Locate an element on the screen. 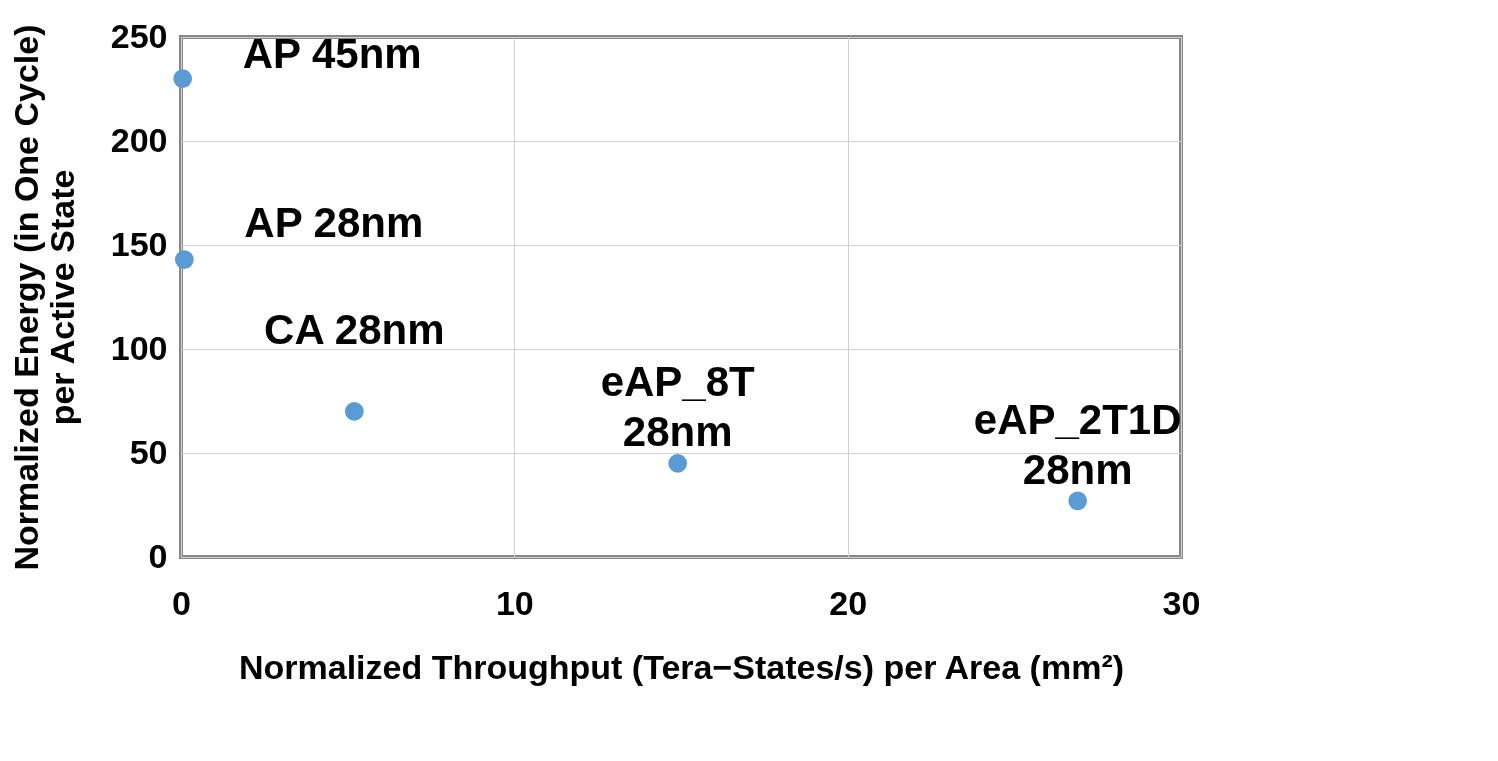 Image resolution: width=1498 pixels, height=761 pixels. y-tick-label: 50 is located at coordinates (148, 451).